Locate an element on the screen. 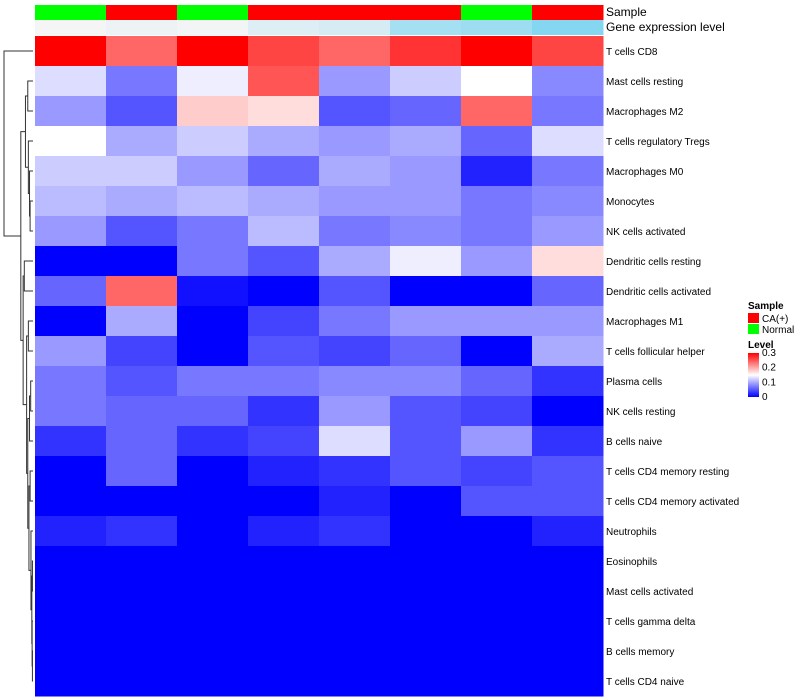 Image resolution: width=800 pixels, height=700 pixels. row-label: NK cells activated is located at coordinates (645, 232).